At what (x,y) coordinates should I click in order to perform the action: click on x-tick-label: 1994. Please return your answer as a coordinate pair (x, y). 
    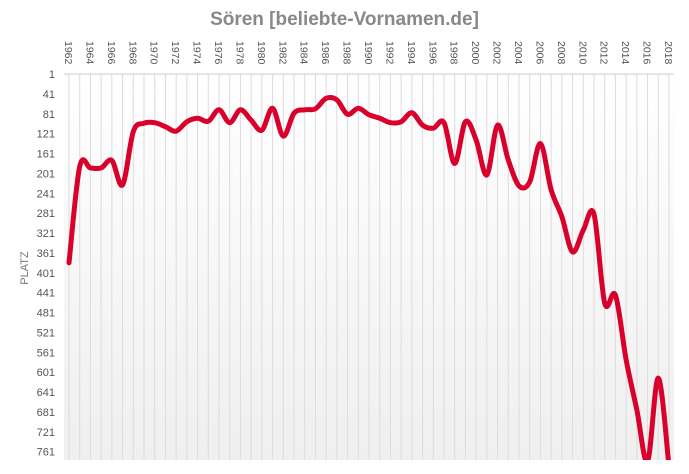
    Looking at the image, I should click on (411, 53).